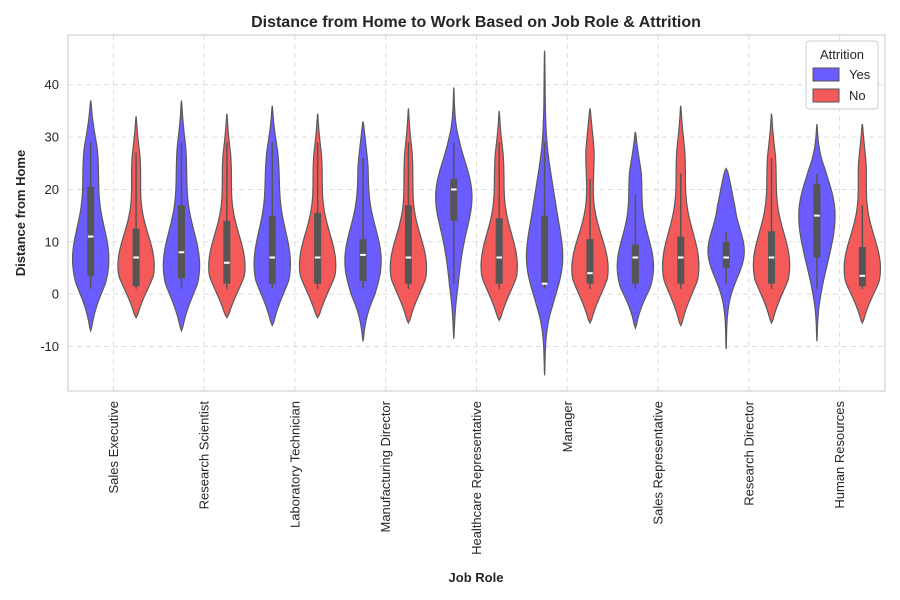  I want to click on x-tick-label: Research Scientist, so click(204, 455).